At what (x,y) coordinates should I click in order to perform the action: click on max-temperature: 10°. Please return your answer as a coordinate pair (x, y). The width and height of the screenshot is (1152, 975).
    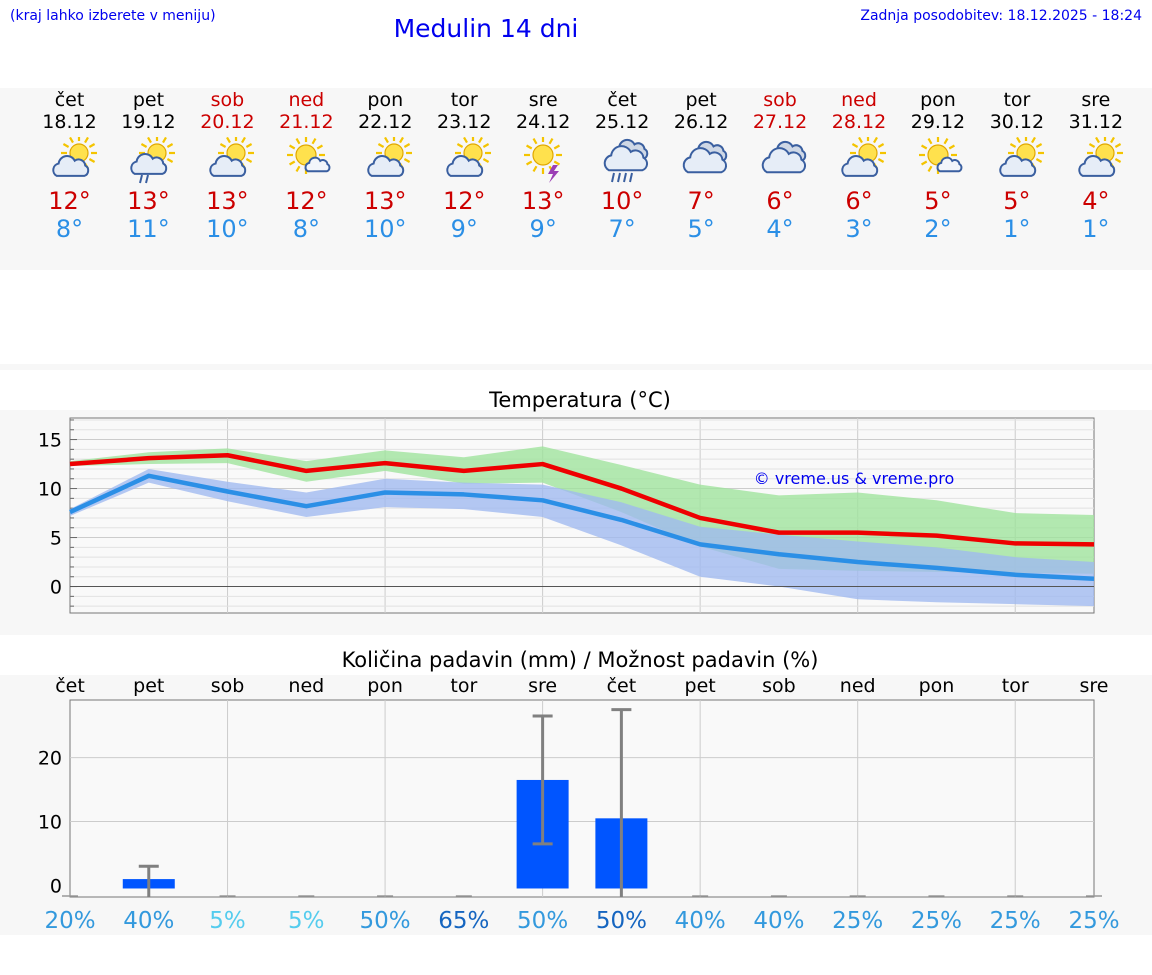
    Looking at the image, I should click on (622, 201).